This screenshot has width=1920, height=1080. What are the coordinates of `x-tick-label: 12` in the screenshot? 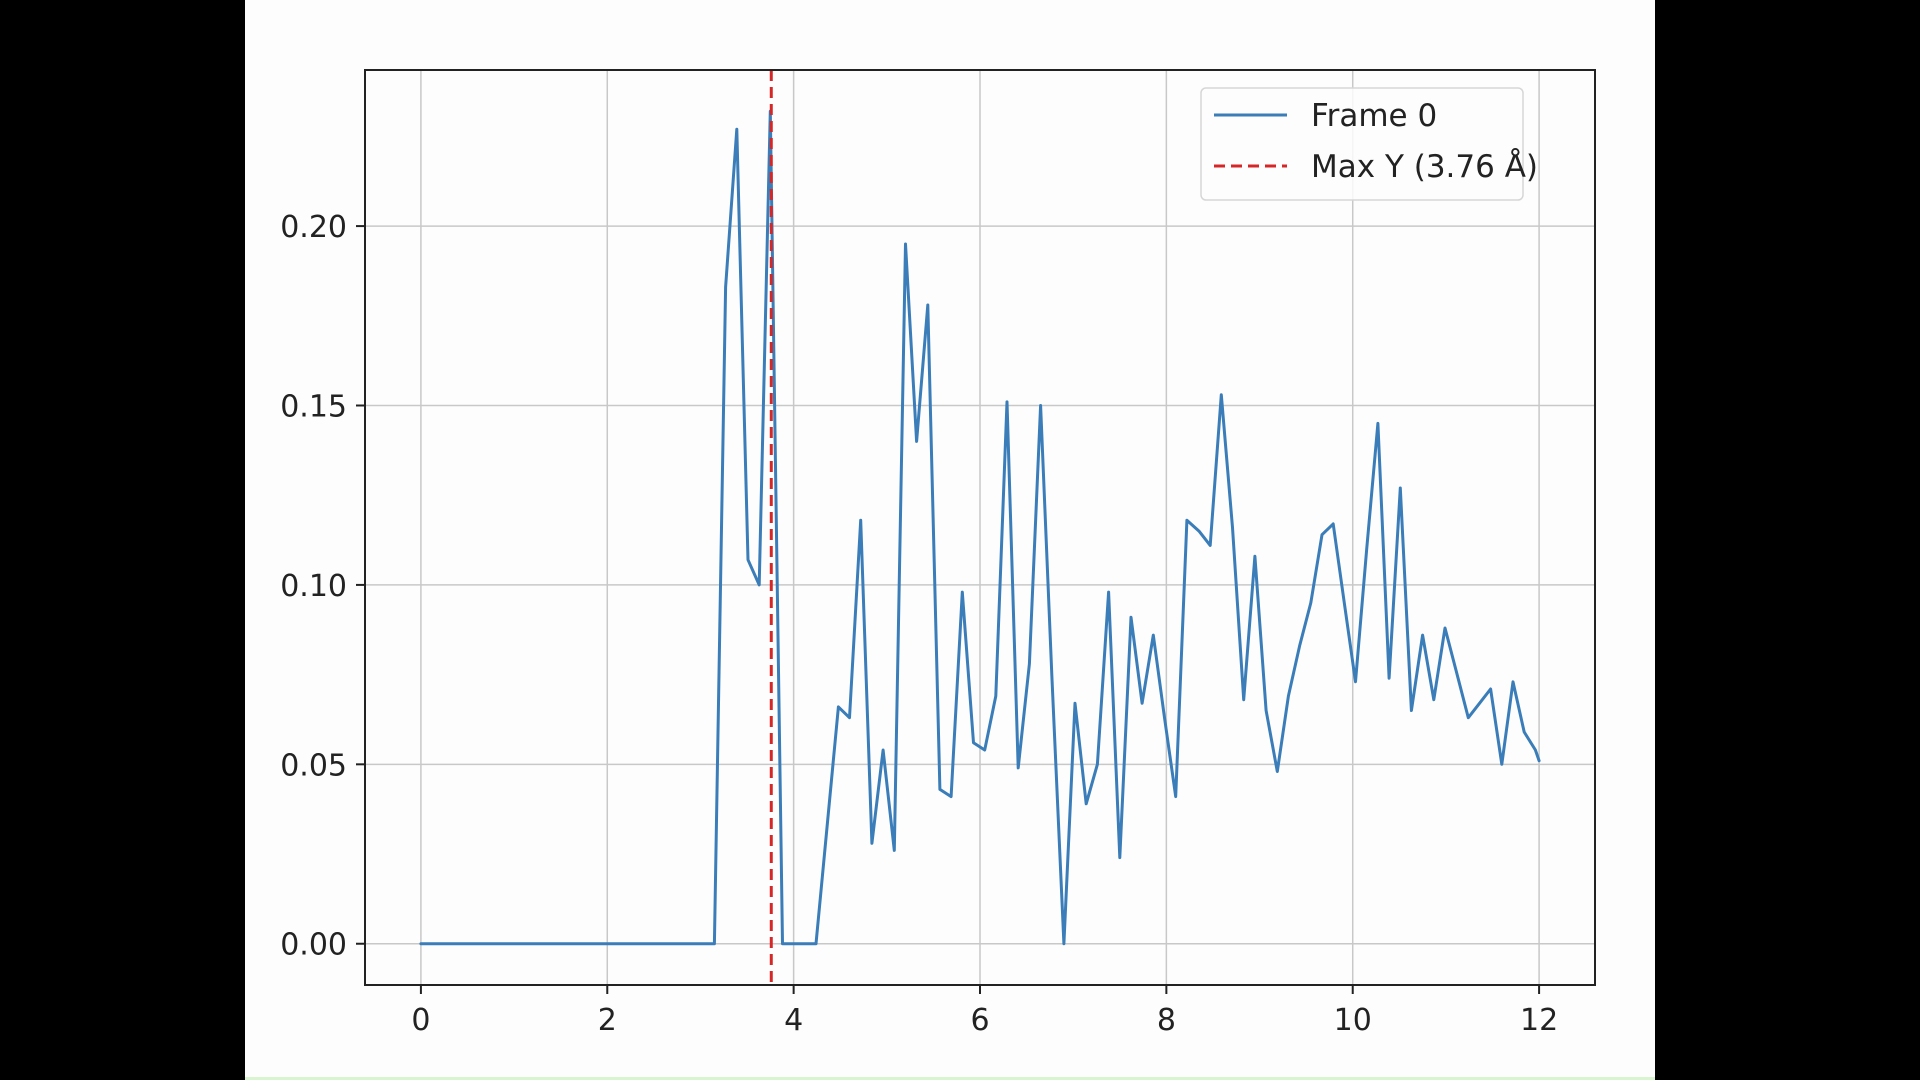 It's located at (1539, 1020).